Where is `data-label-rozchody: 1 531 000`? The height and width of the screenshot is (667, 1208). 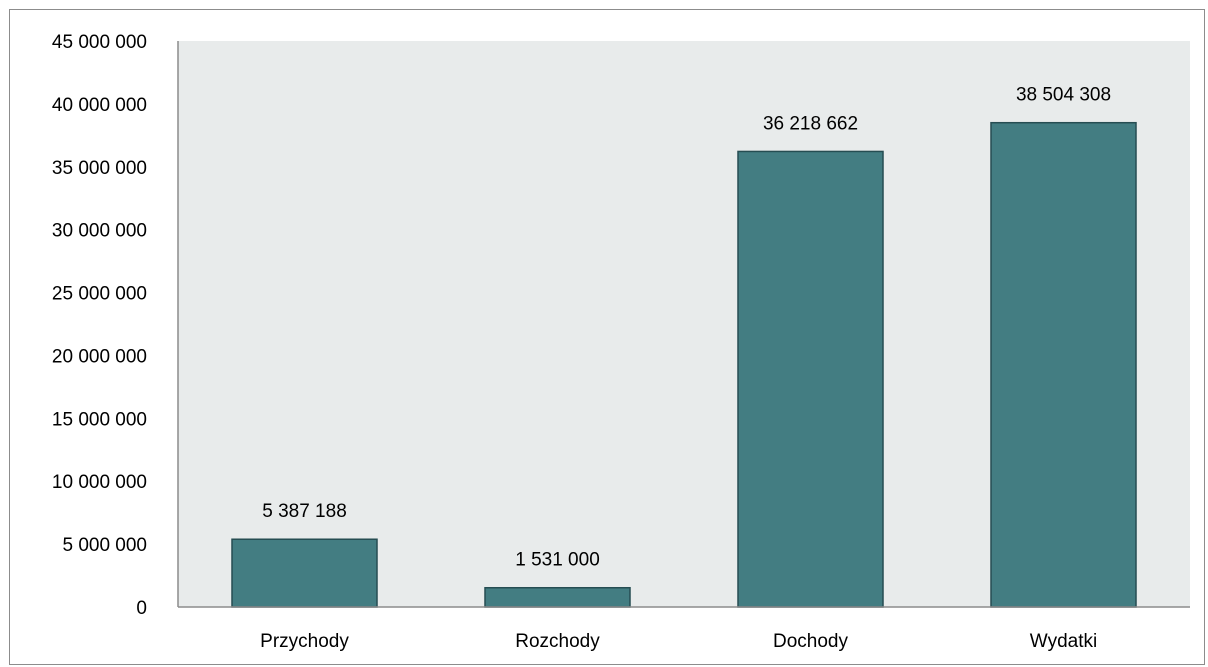
data-label-rozchody: 1 531 000 is located at coordinates (557, 560).